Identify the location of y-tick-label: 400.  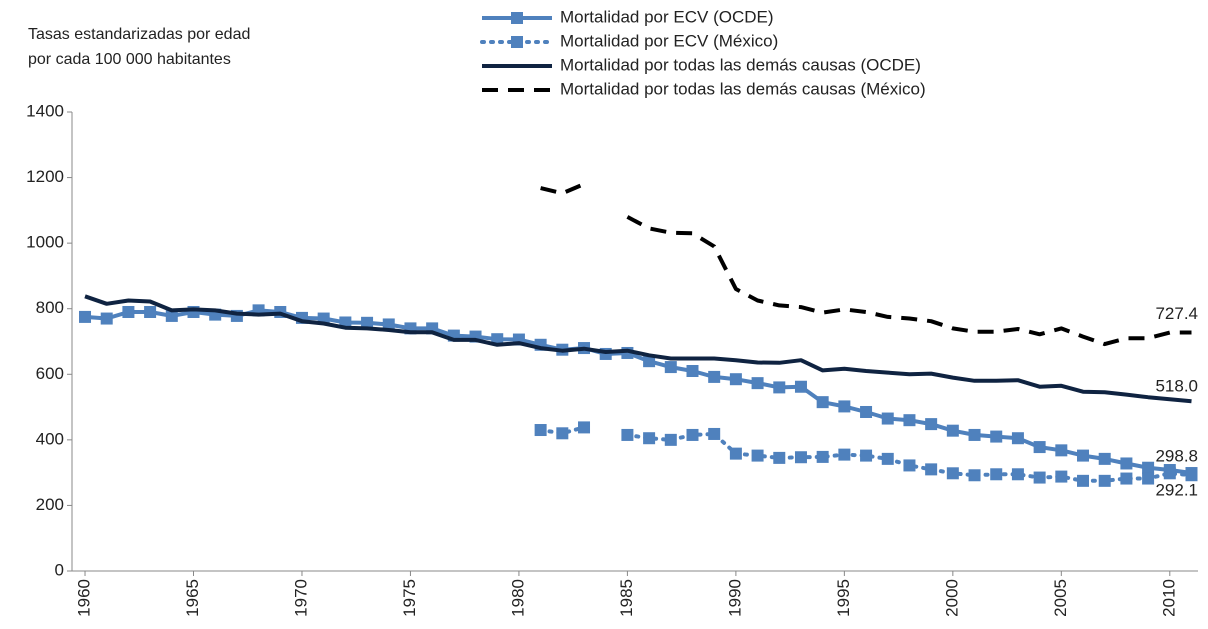
(50, 438).